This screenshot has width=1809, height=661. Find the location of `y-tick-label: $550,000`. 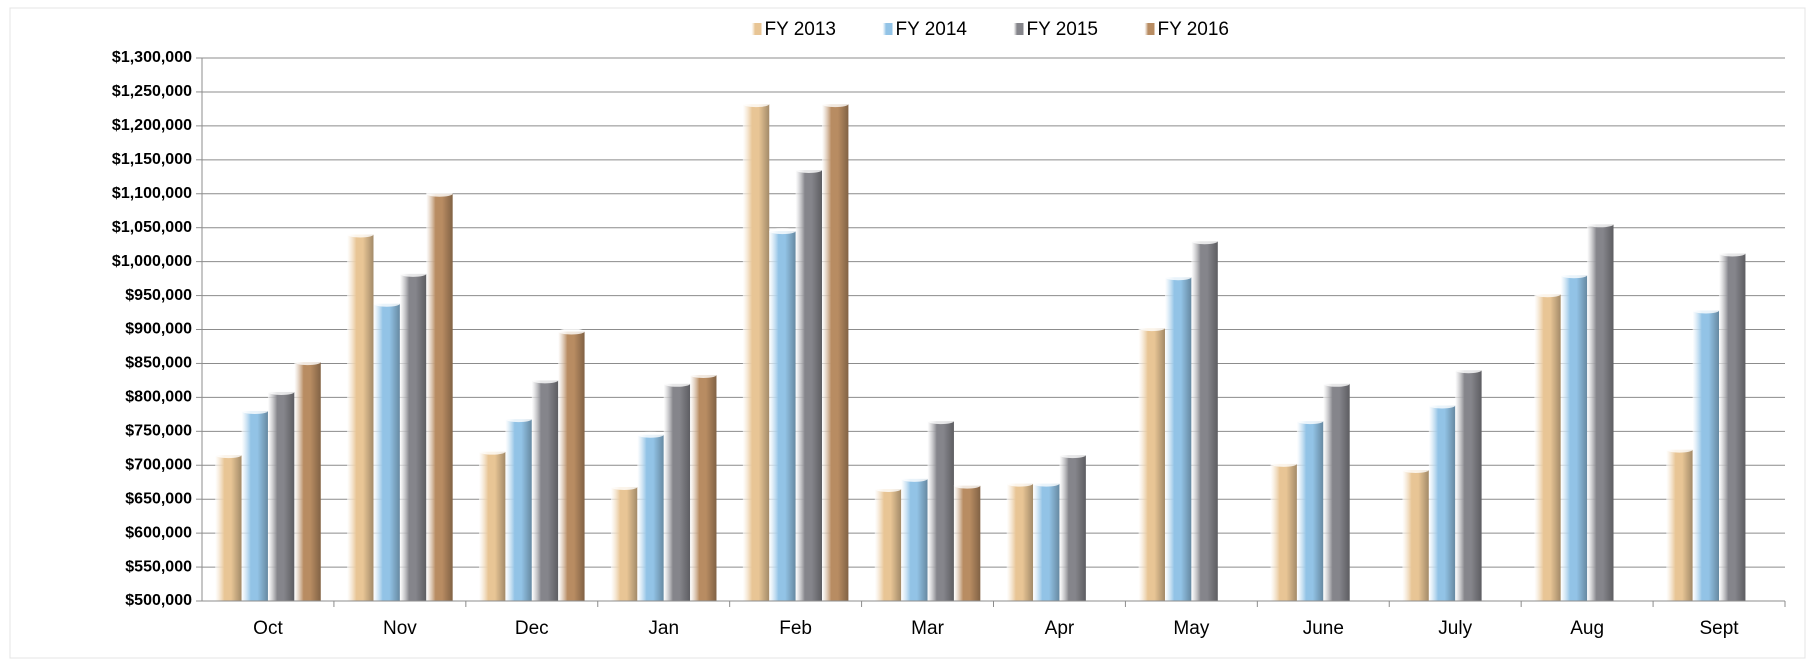

y-tick-label: $550,000 is located at coordinates (158, 566).